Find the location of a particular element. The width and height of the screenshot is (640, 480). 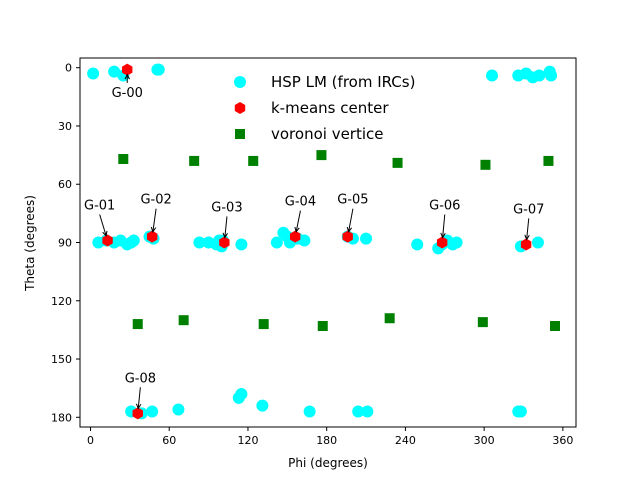

y-tick-label: 60 is located at coordinates (65, 184).